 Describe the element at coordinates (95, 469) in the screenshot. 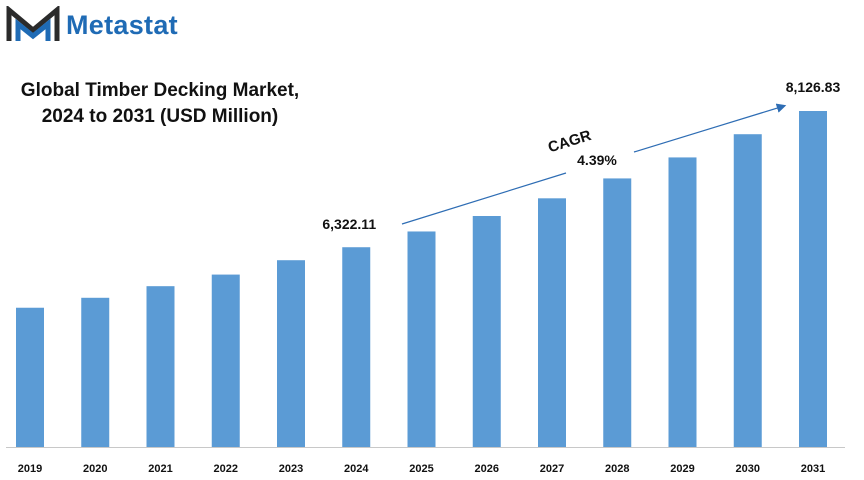

I see `x-tick-label: 2020` at that location.